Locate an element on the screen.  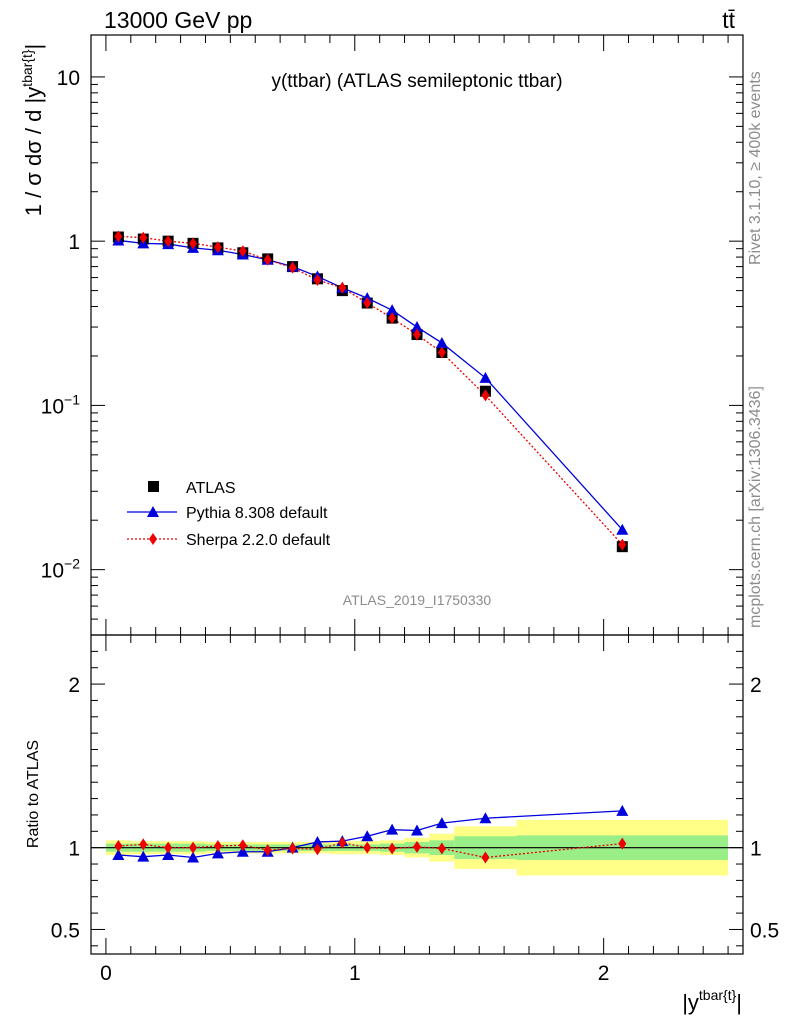
main-y-tick-label: 10 is located at coordinates (68, 78).